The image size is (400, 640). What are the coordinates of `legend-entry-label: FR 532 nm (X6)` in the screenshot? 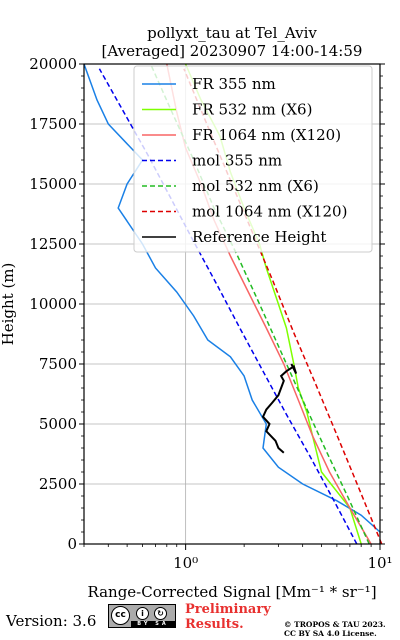 It's located at (252, 110).